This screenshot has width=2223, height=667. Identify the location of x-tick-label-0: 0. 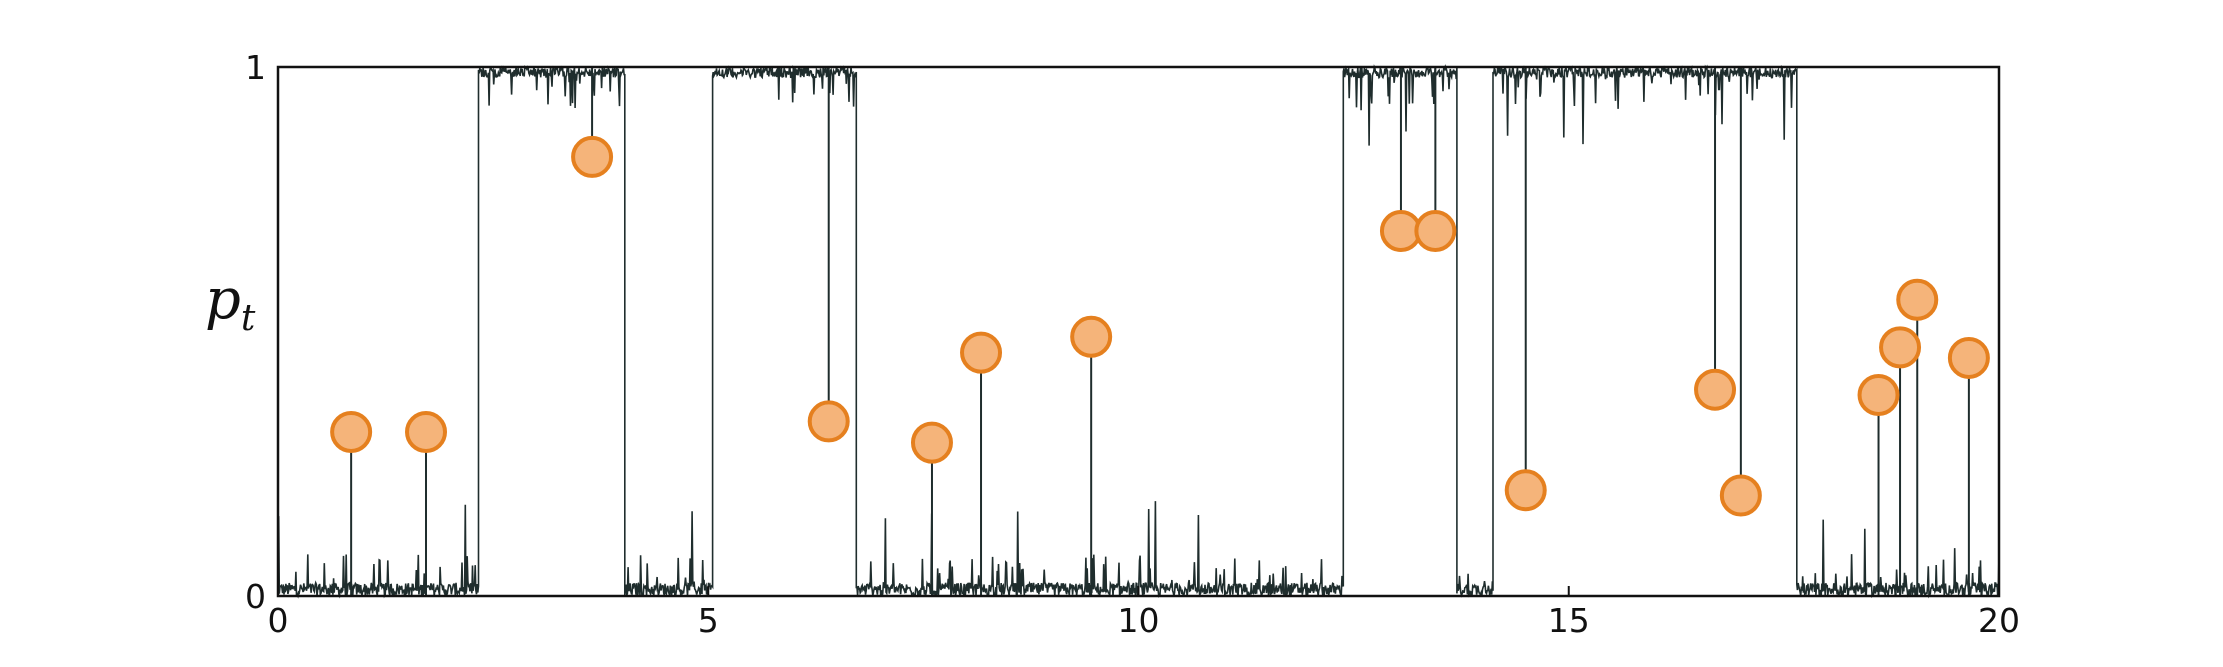
(278, 620).